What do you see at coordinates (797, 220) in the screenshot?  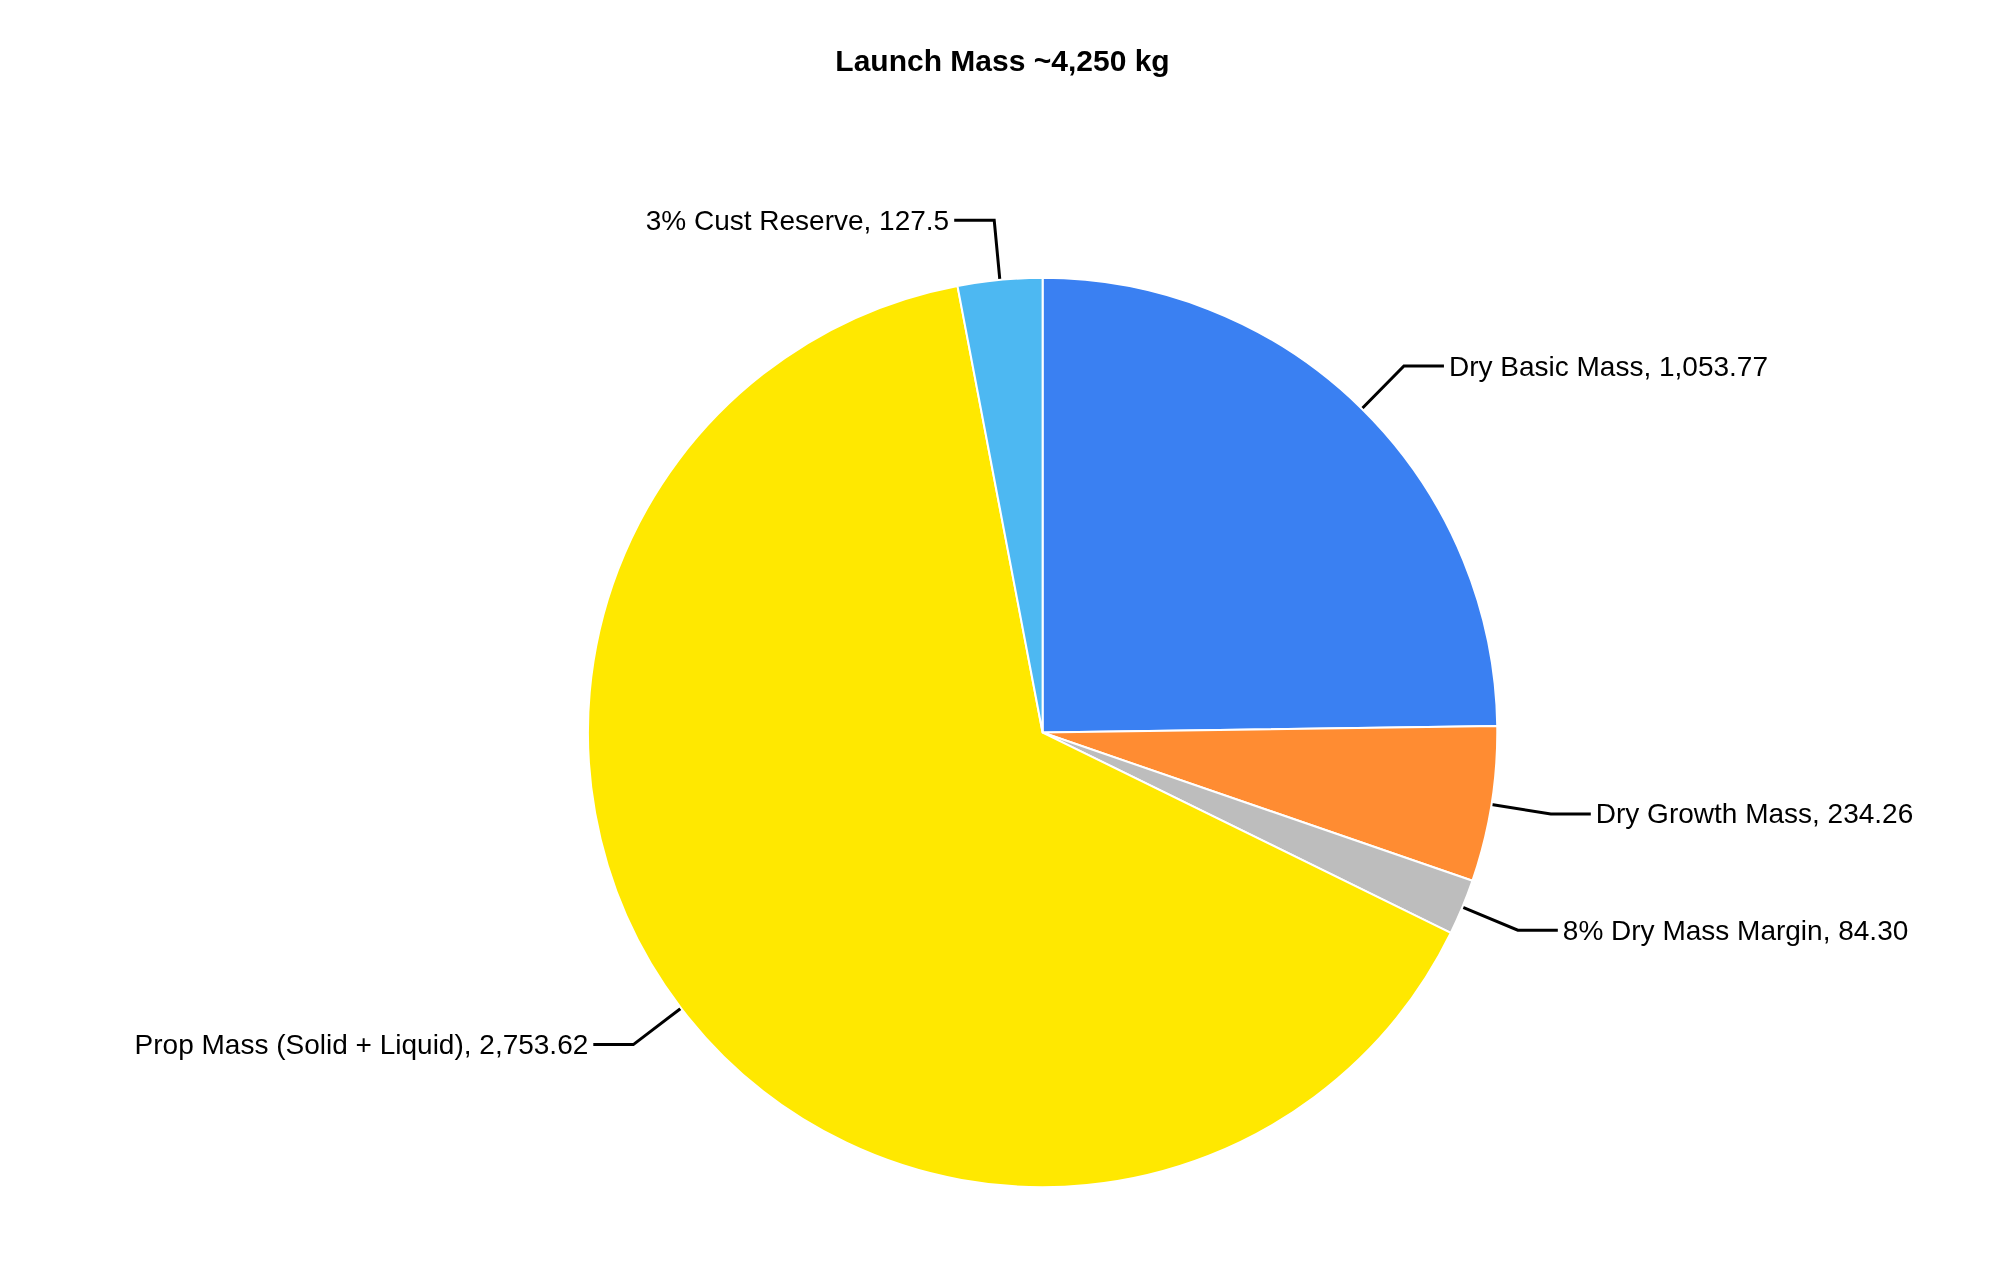 I see `slice-label: 3% Cust Reserve, 127.5` at bounding box center [797, 220].